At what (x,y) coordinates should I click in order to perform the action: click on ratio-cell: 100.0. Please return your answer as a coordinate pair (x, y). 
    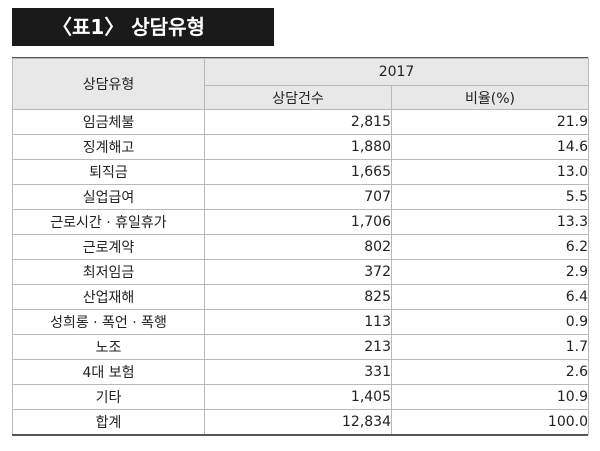
    Looking at the image, I should click on (490, 422).